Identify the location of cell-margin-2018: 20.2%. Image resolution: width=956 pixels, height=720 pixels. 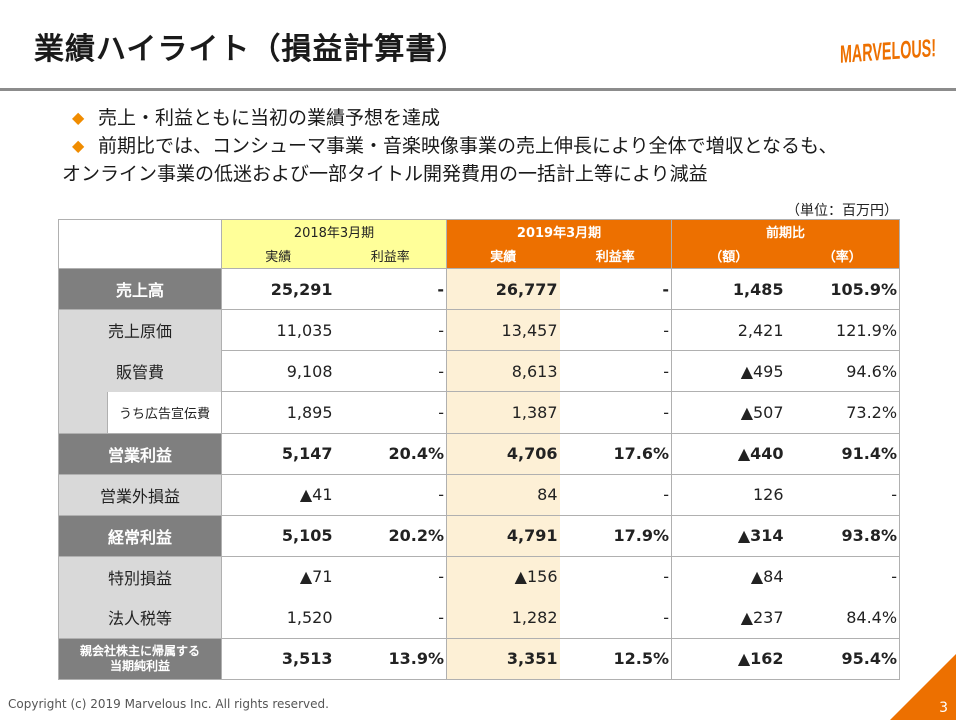
(391, 535).